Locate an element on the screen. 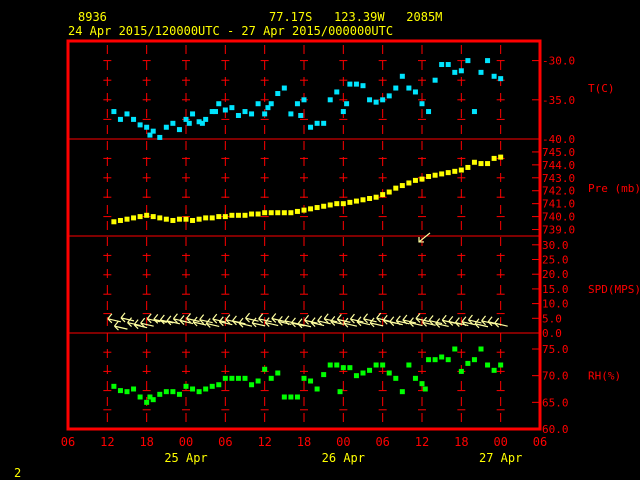 The image size is (640, 480). x-tick-label: 18 is located at coordinates (146, 442).